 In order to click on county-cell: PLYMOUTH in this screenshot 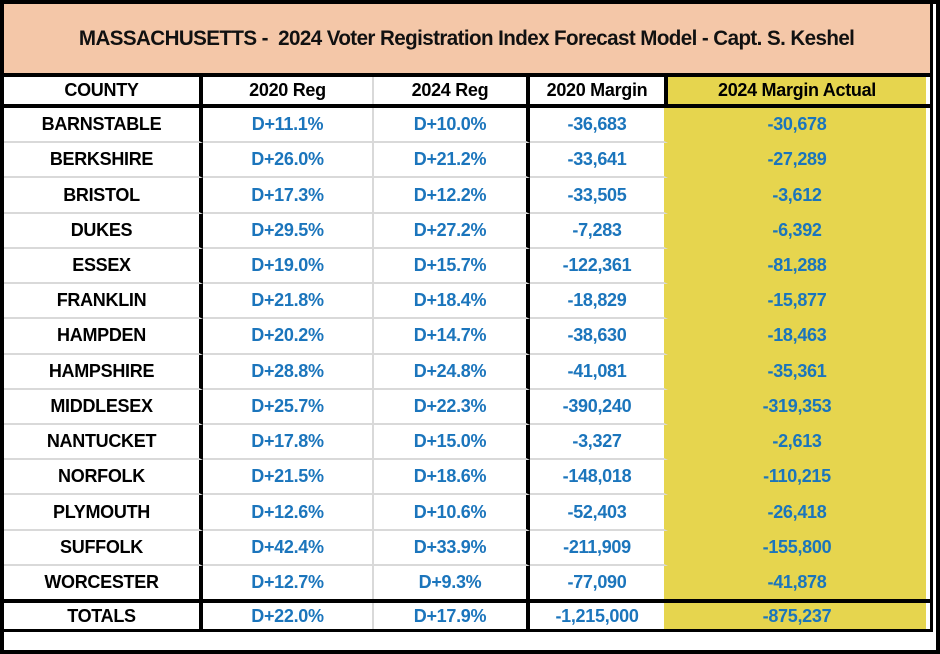, I will do `click(103, 513)`.